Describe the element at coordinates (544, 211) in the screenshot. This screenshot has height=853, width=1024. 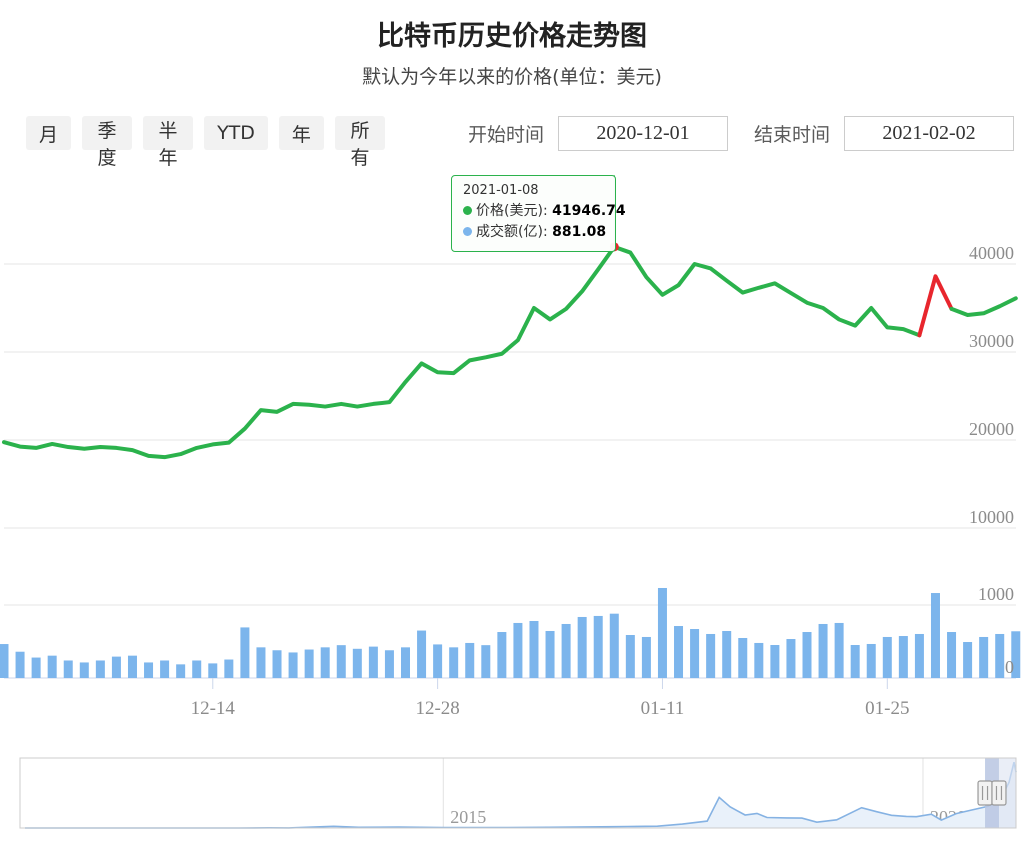
I see `tooltip-price-row: 价格(美元): 41946.74` at that location.